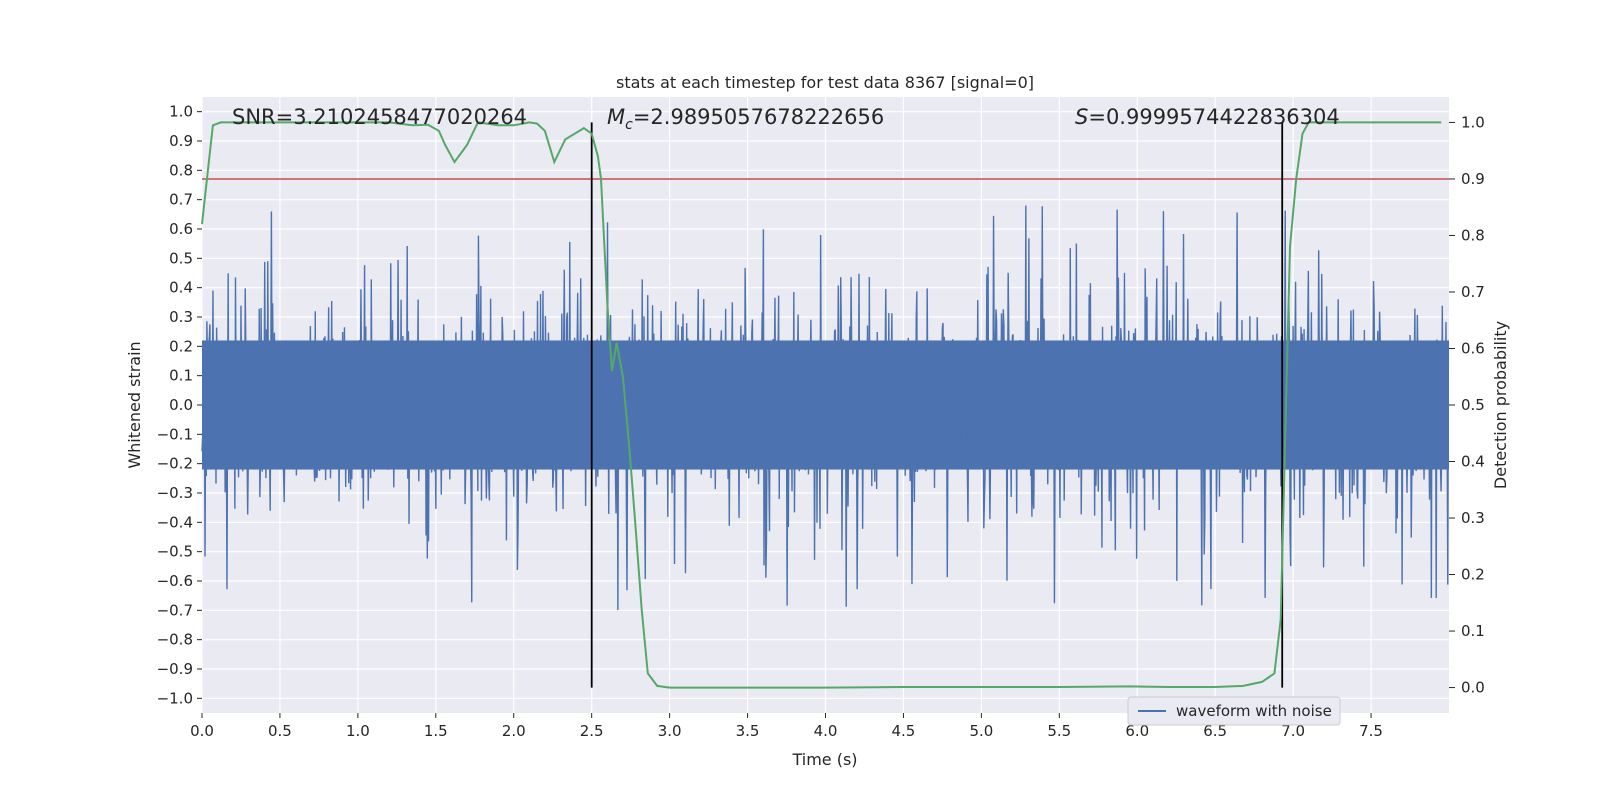 This screenshot has height=800, width=1600. Describe the element at coordinates (181, 346) in the screenshot. I see `y-tick-label: 0.2` at that location.